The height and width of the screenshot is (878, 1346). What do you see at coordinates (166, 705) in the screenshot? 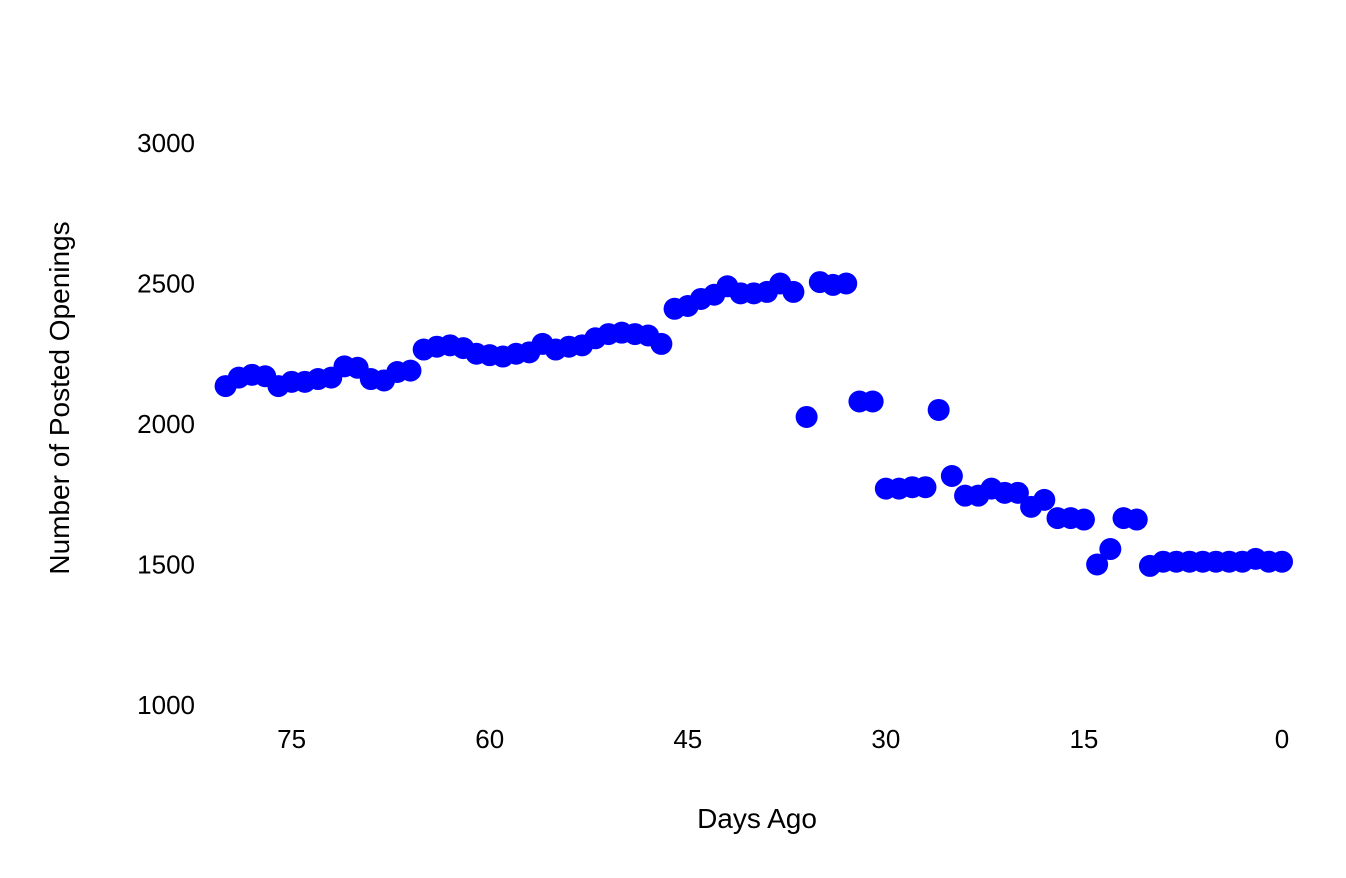
I see `y-tick-label: 1000` at bounding box center [166, 705].